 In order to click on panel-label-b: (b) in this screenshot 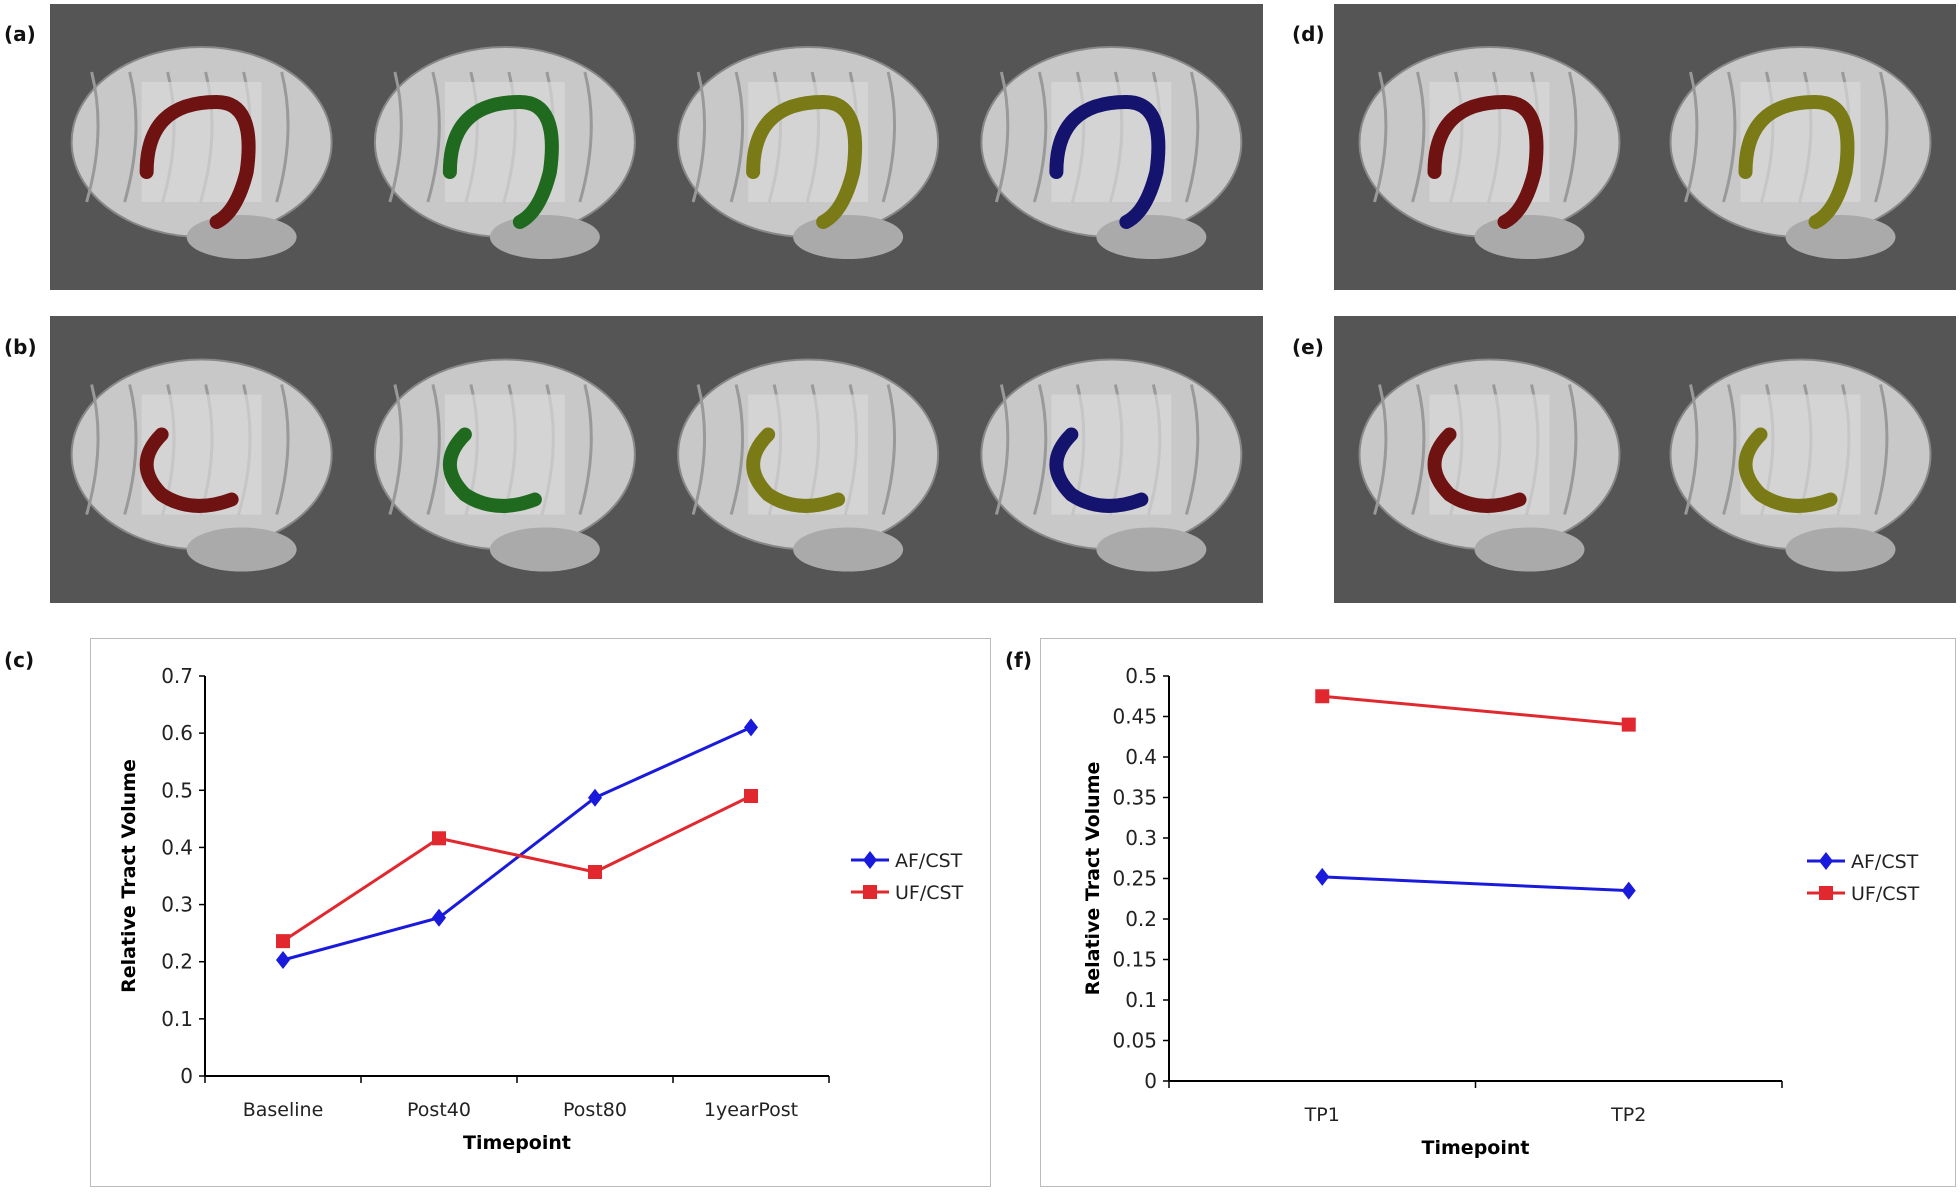, I will do `click(20, 347)`.